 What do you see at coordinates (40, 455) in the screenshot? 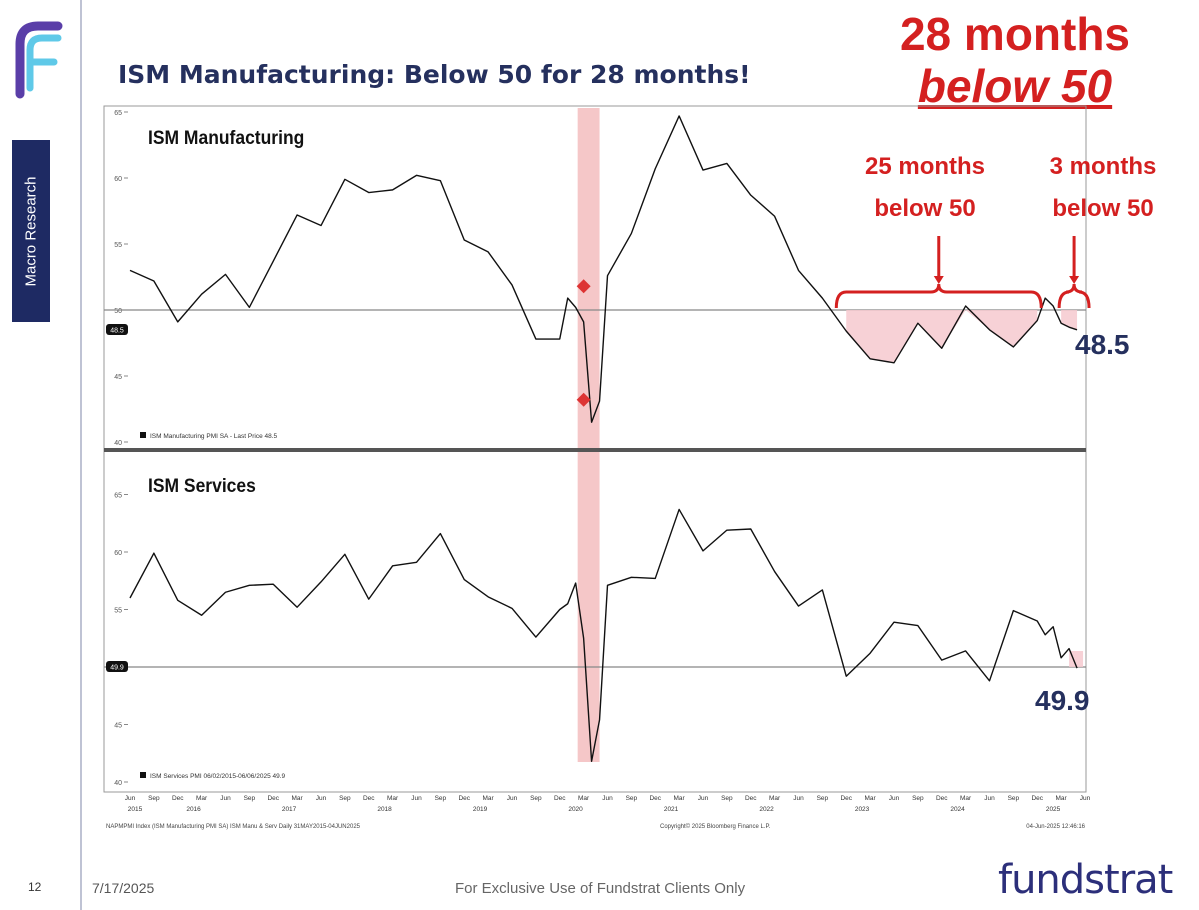
I see `sidebar: Macro Research 12` at bounding box center [40, 455].